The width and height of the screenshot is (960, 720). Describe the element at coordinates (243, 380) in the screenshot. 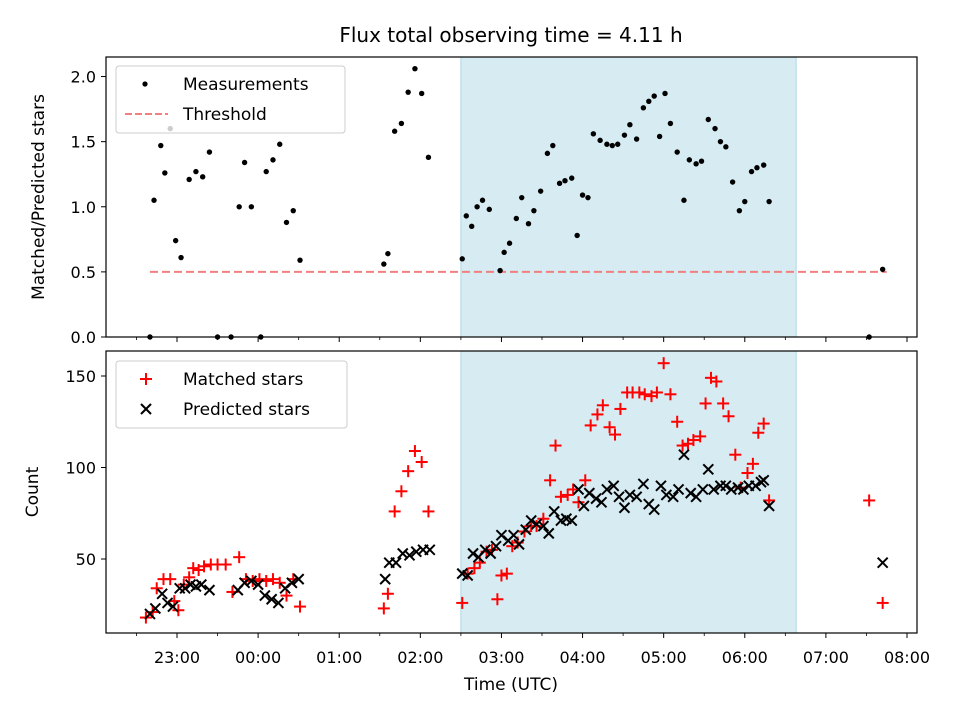

I see `legend-matched-label: Matched stars` at that location.